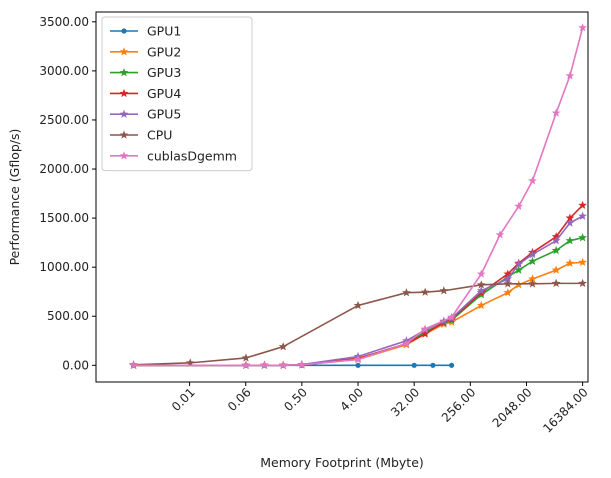 The height and width of the screenshot is (478, 611). Describe the element at coordinates (64, 120) in the screenshot. I see `y-tick-label: 2500.00` at that location.